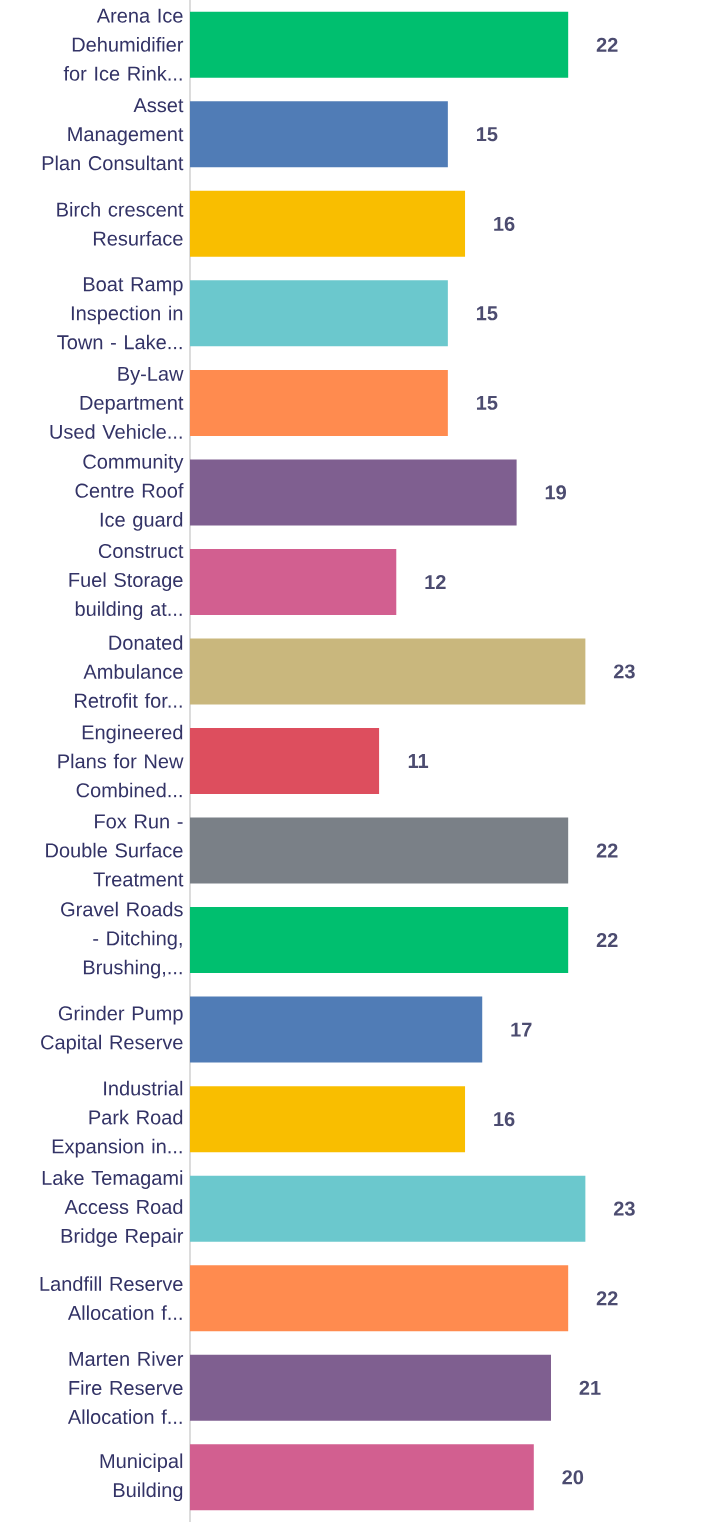  Describe the element at coordinates (435, 581) in the screenshot. I see `data-label: 12` at that location.